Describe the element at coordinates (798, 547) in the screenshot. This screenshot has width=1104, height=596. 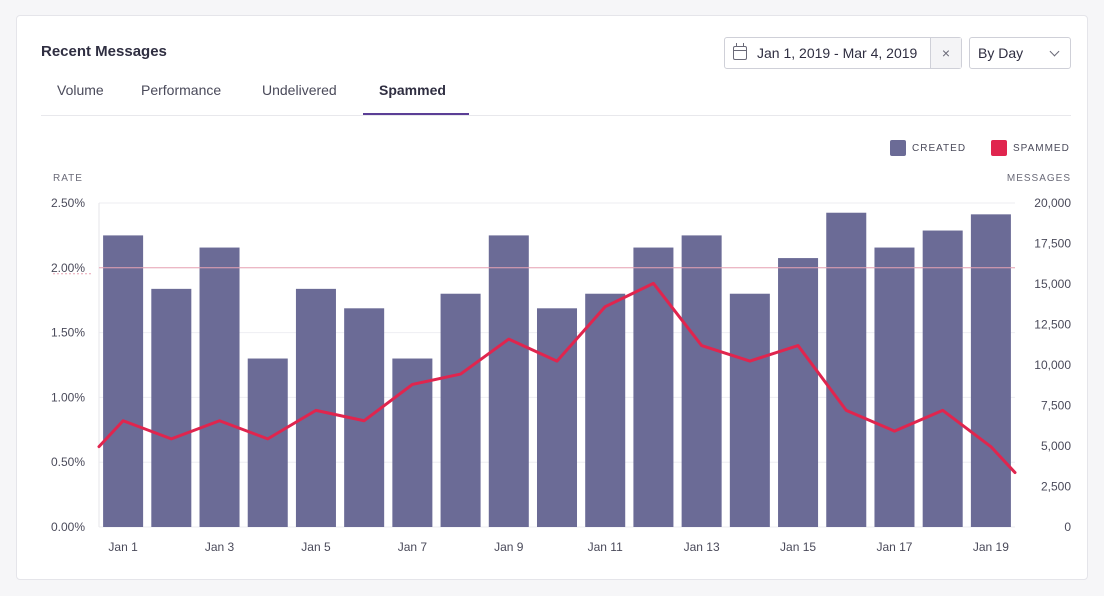
I see `x-tick-label: Jan 15` at that location.